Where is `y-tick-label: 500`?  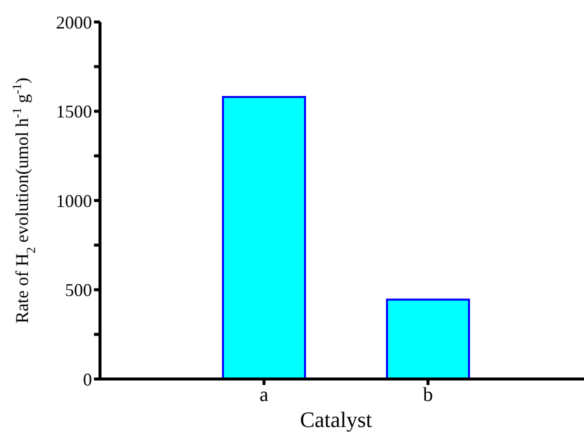 y-tick-label: 500 is located at coordinates (78, 290).